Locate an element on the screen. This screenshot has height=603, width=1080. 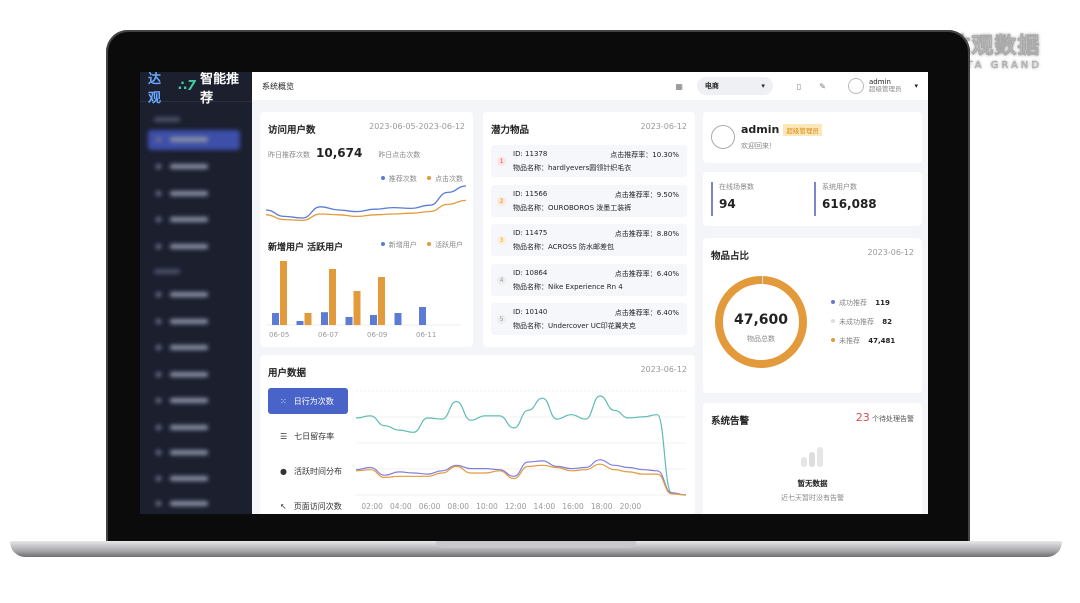
x-tick-label: 18:00 is located at coordinates (602, 506).